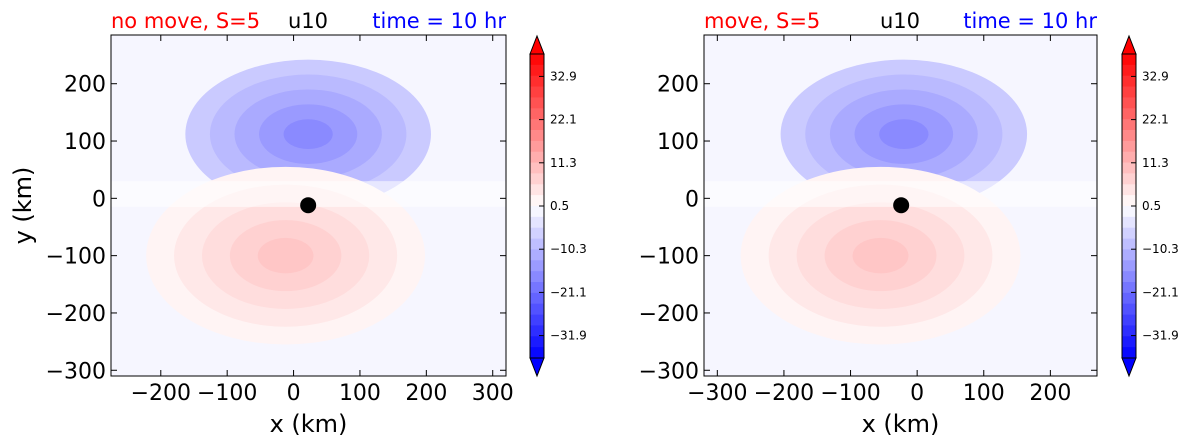 The image size is (1193, 447). I want to click on x-axis-label: x (km), so click(309, 424).